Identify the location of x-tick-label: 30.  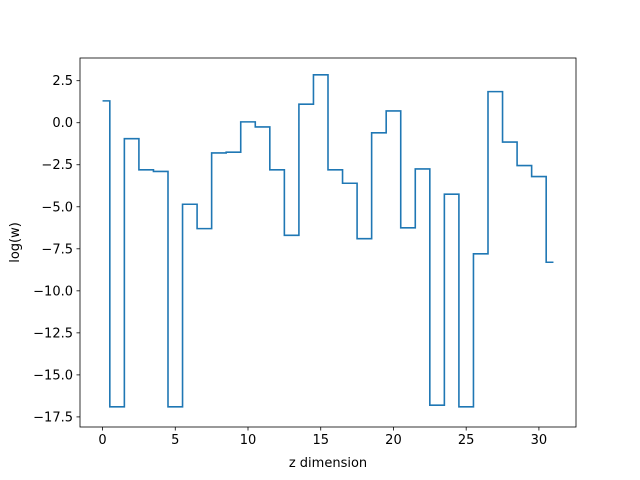
(539, 440).